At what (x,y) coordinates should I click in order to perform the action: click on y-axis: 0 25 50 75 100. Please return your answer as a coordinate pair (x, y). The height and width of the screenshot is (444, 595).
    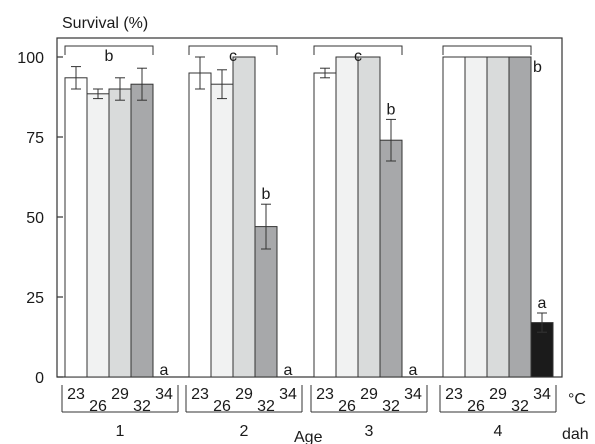
    Looking at the image, I should click on (40, 218).